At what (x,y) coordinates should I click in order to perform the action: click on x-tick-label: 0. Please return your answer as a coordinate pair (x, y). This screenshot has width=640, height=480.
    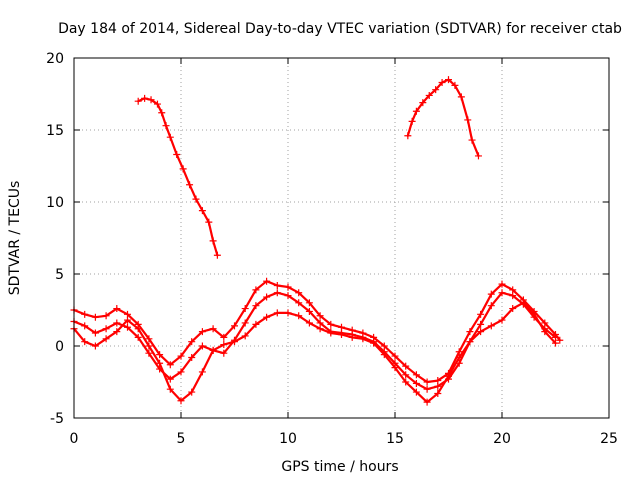
    Looking at the image, I should click on (74, 439).